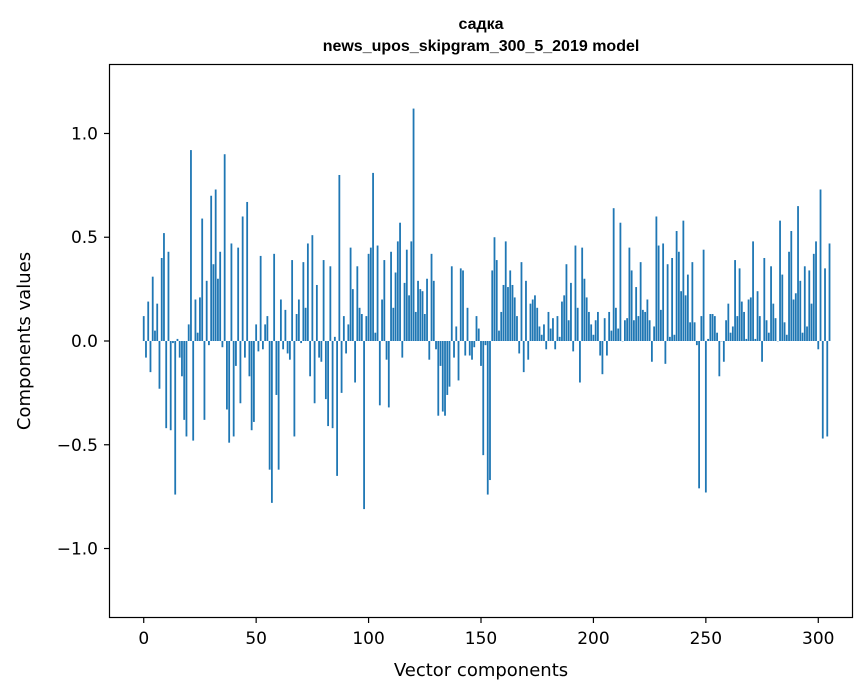 The image size is (867, 696). I want to click on x-tick-label: 200, so click(593, 639).